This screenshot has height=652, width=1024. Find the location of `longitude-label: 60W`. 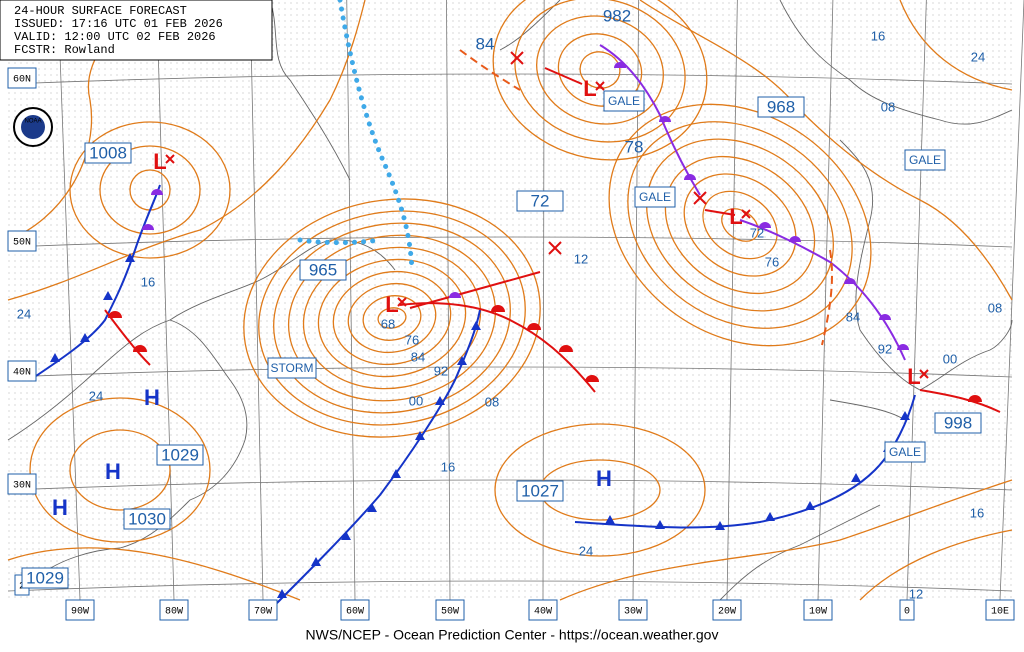

longitude-label: 60W is located at coordinates (355, 612).